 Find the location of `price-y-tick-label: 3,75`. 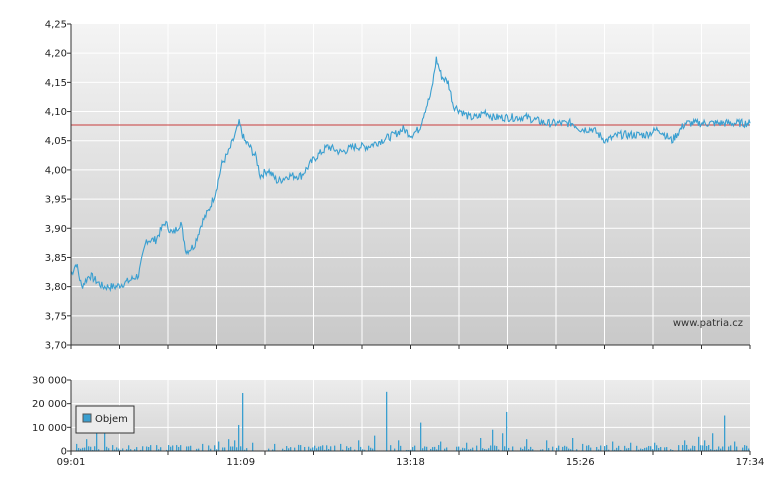

price-y-tick-label: 3,75 is located at coordinates (56, 316).